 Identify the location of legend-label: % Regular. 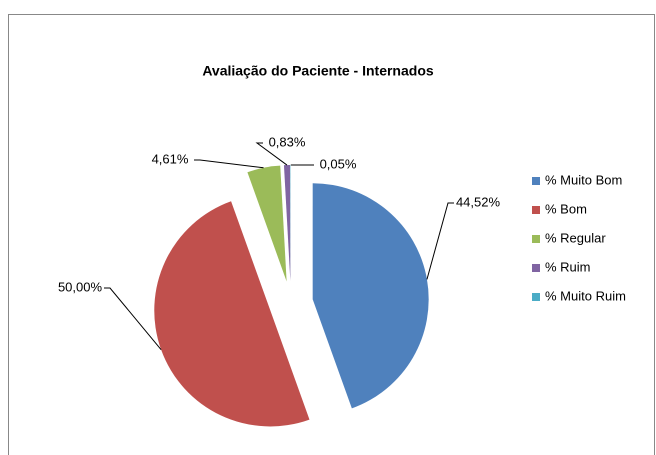
(575, 237).